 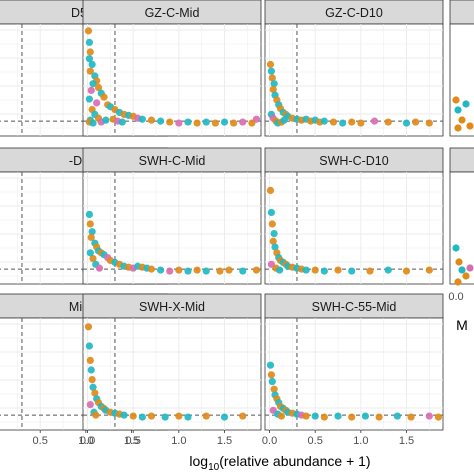 I want to click on right-partial-column: 0.0 M, so click(x=461, y=166).